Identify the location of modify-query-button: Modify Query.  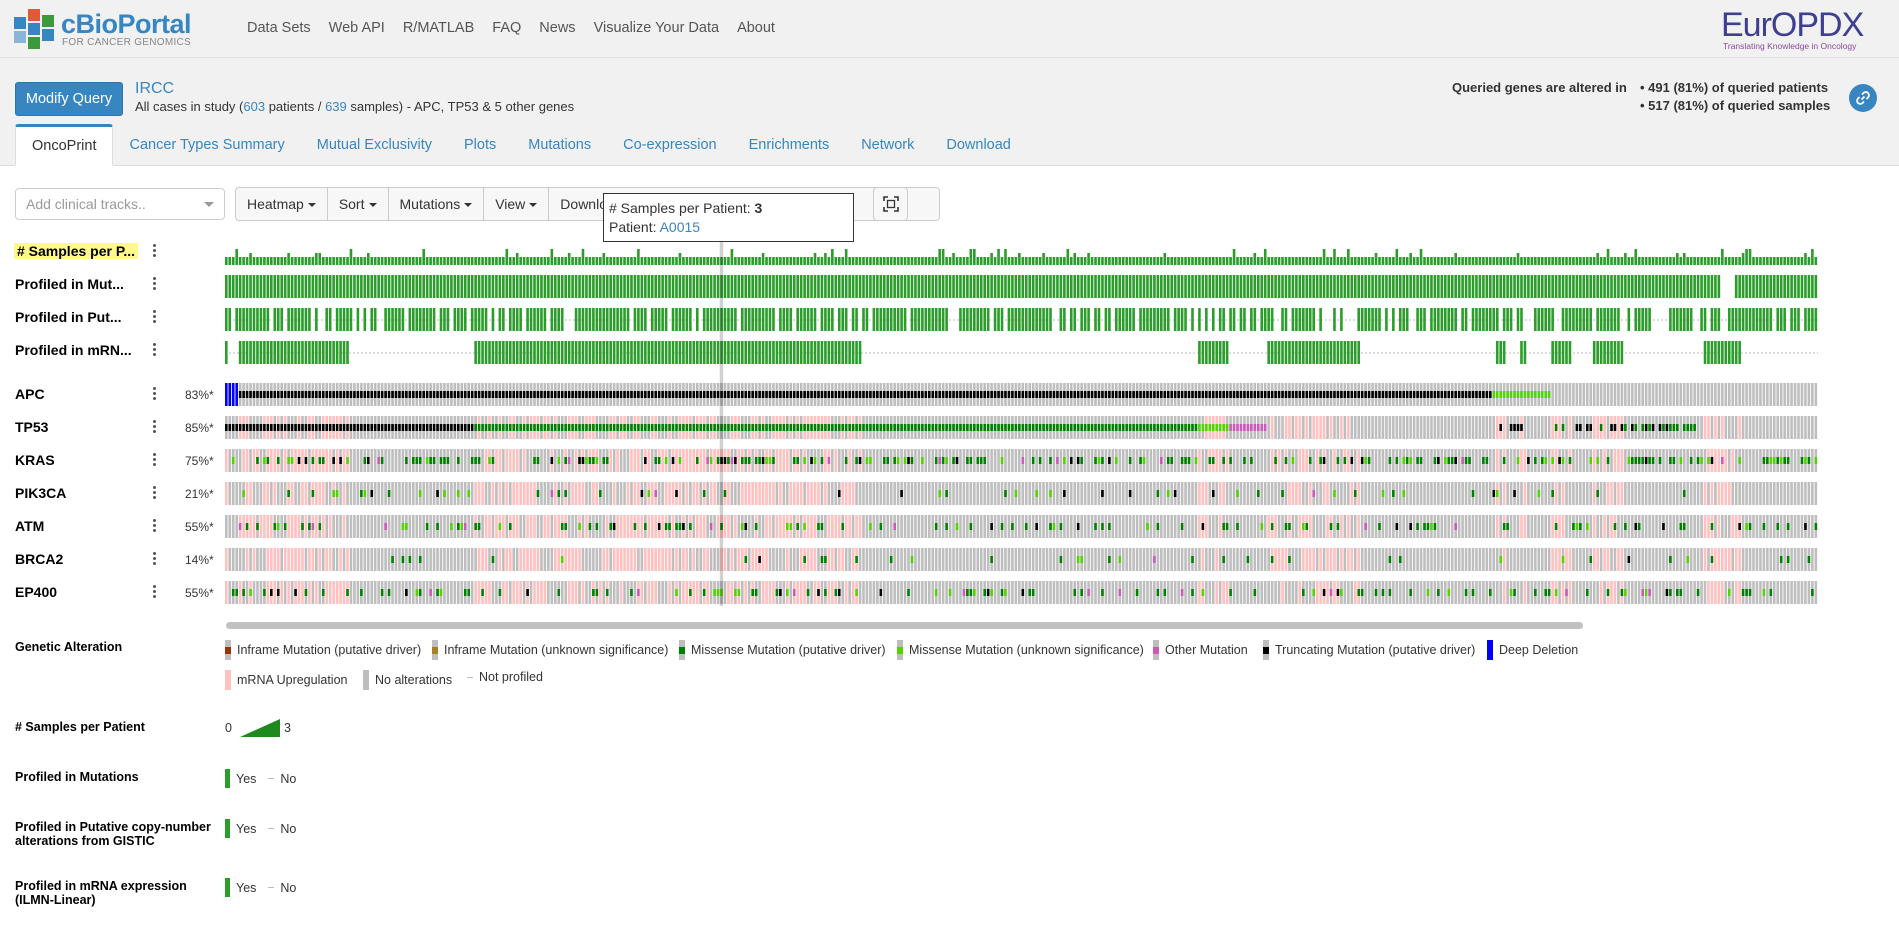
(69, 99).